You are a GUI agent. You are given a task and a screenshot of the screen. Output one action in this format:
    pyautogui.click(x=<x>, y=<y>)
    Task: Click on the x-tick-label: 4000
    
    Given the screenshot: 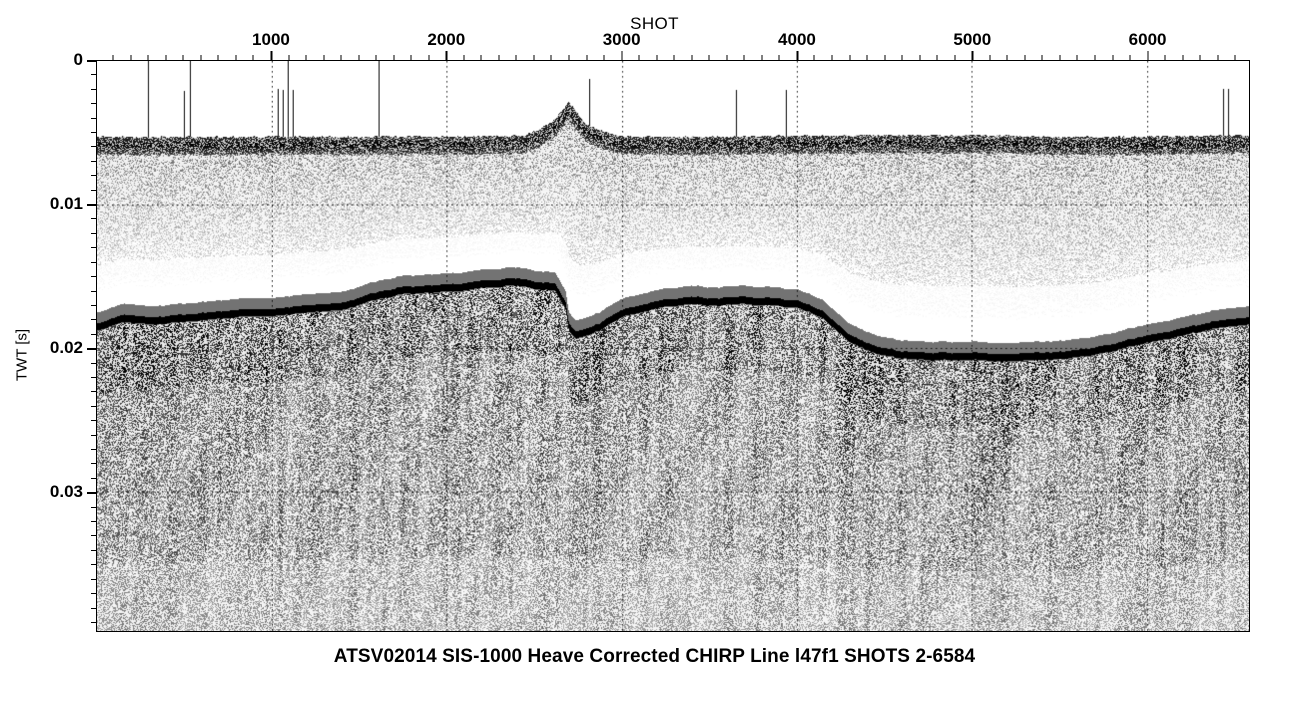 What is the action you would take?
    pyautogui.click(x=797, y=39)
    